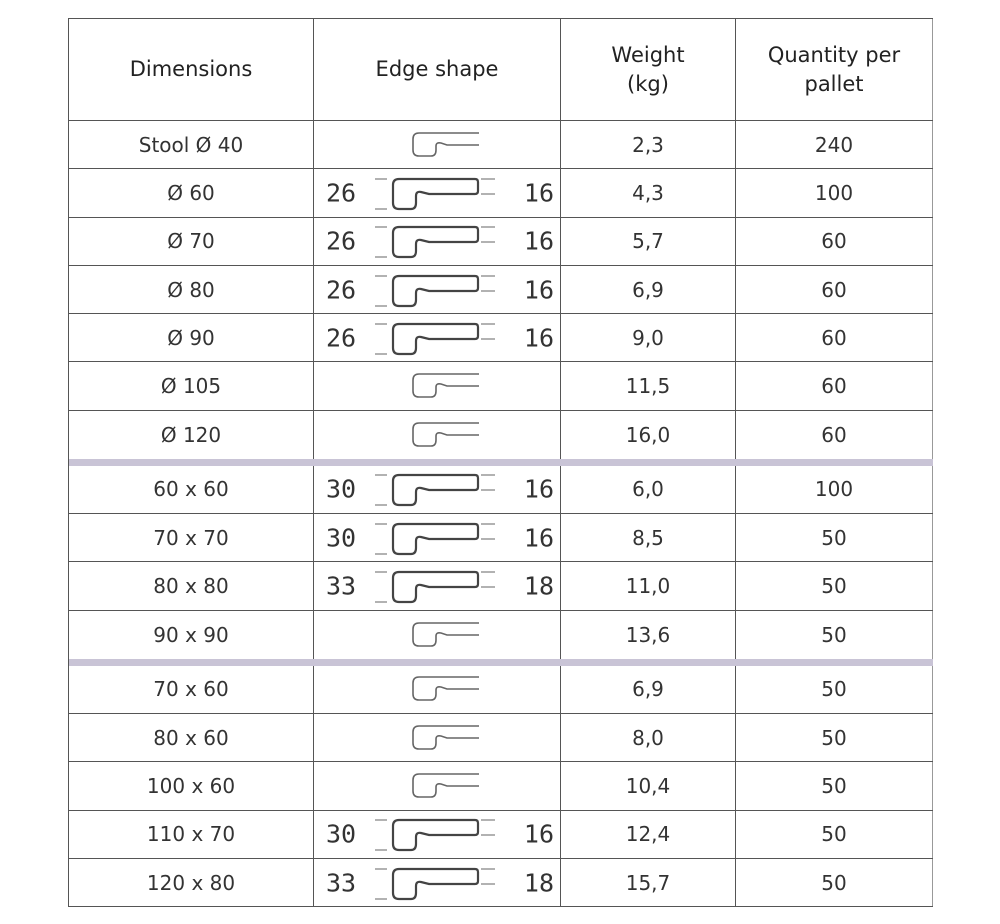 Image resolution: width=1000 pixels, height=924 pixels. What do you see at coordinates (191, 882) in the screenshot?
I see `dimensions-cell: 120 x 80` at bounding box center [191, 882].